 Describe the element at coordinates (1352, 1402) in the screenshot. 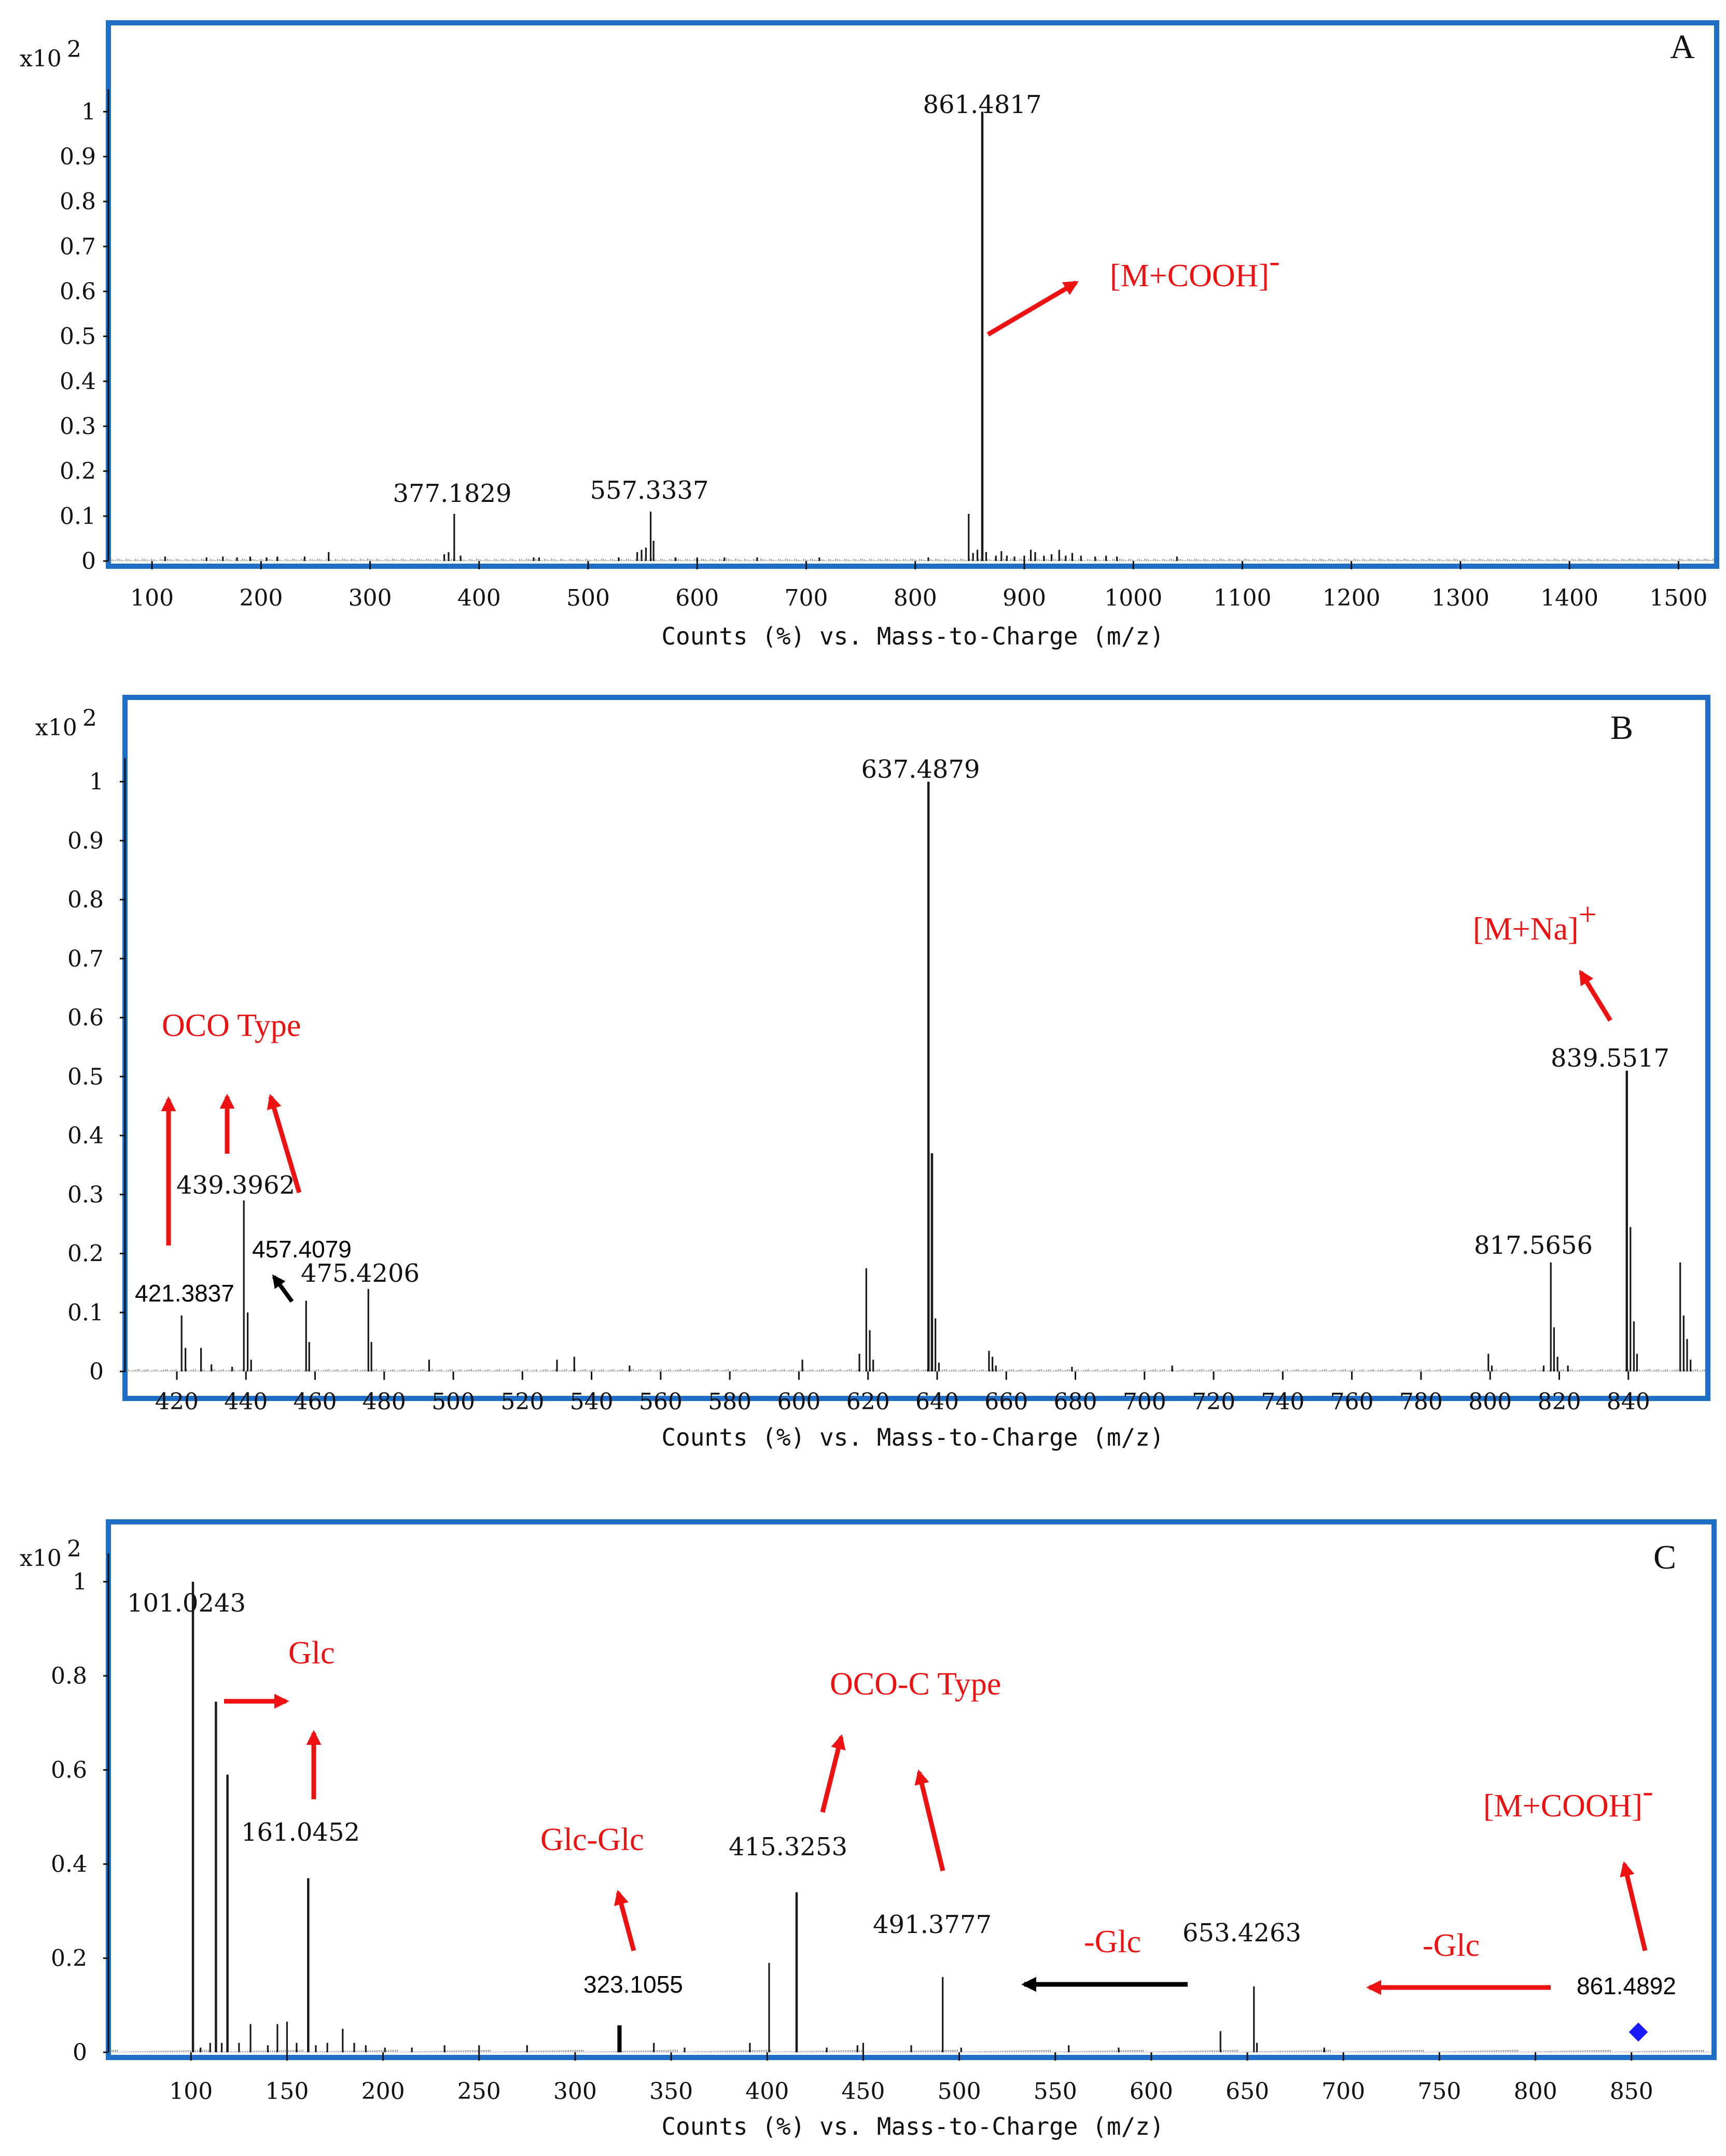

I see `x-tick-label: 760` at that location.